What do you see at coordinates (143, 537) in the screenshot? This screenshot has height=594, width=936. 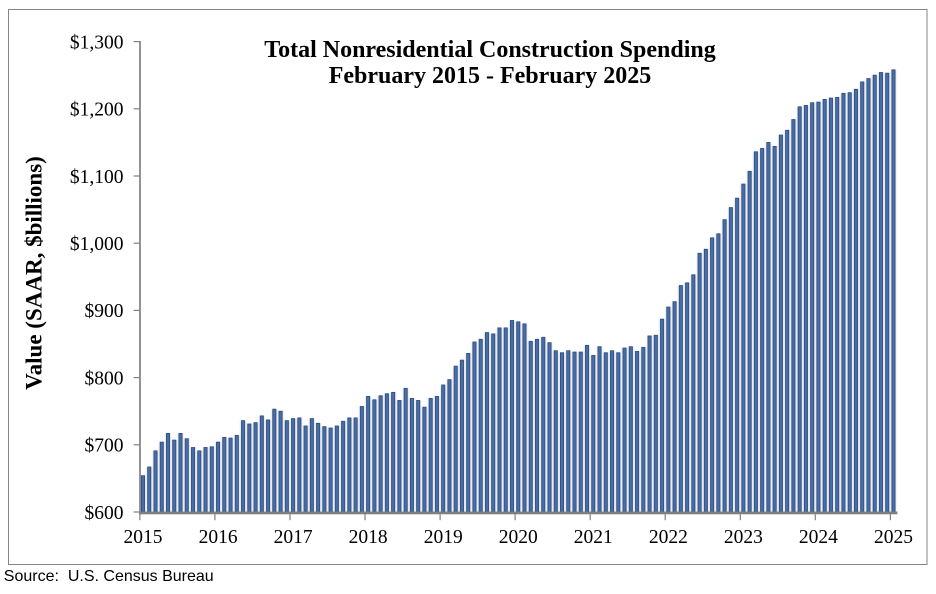 I see `svg-text: 2015` at bounding box center [143, 537].